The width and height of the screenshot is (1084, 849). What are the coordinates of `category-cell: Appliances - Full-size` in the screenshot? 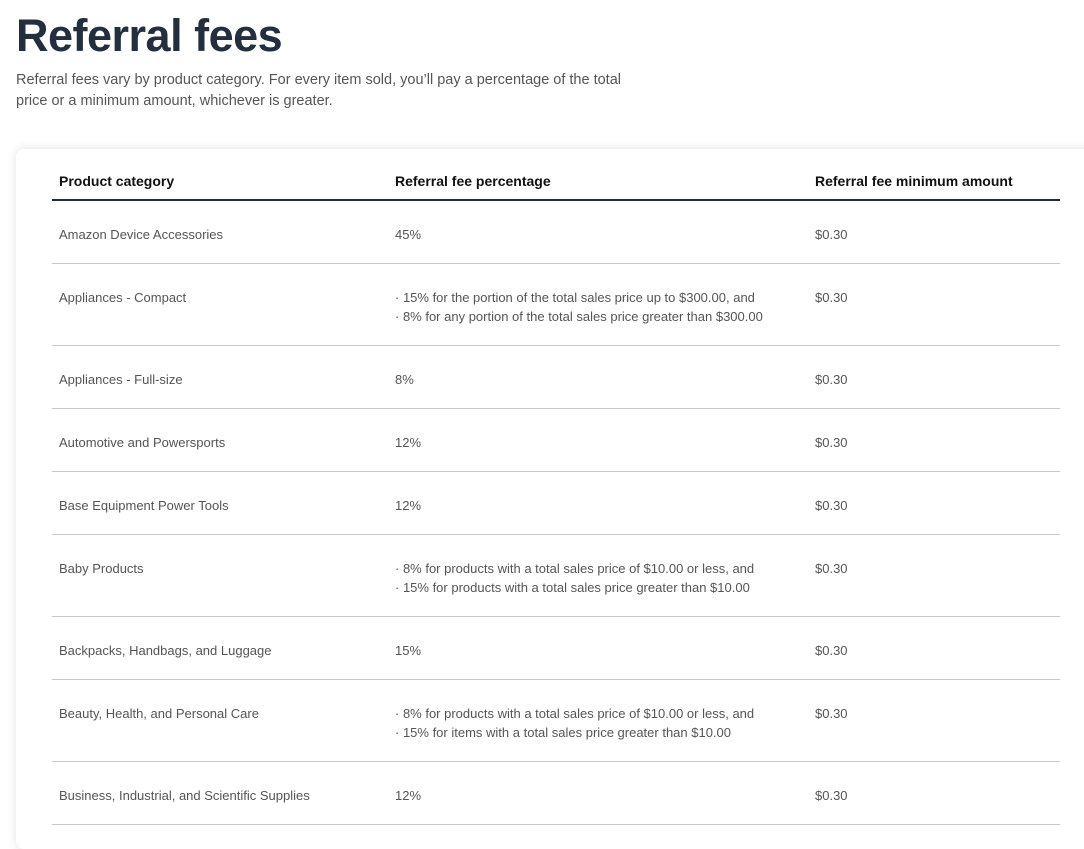 It's located at (121, 379).